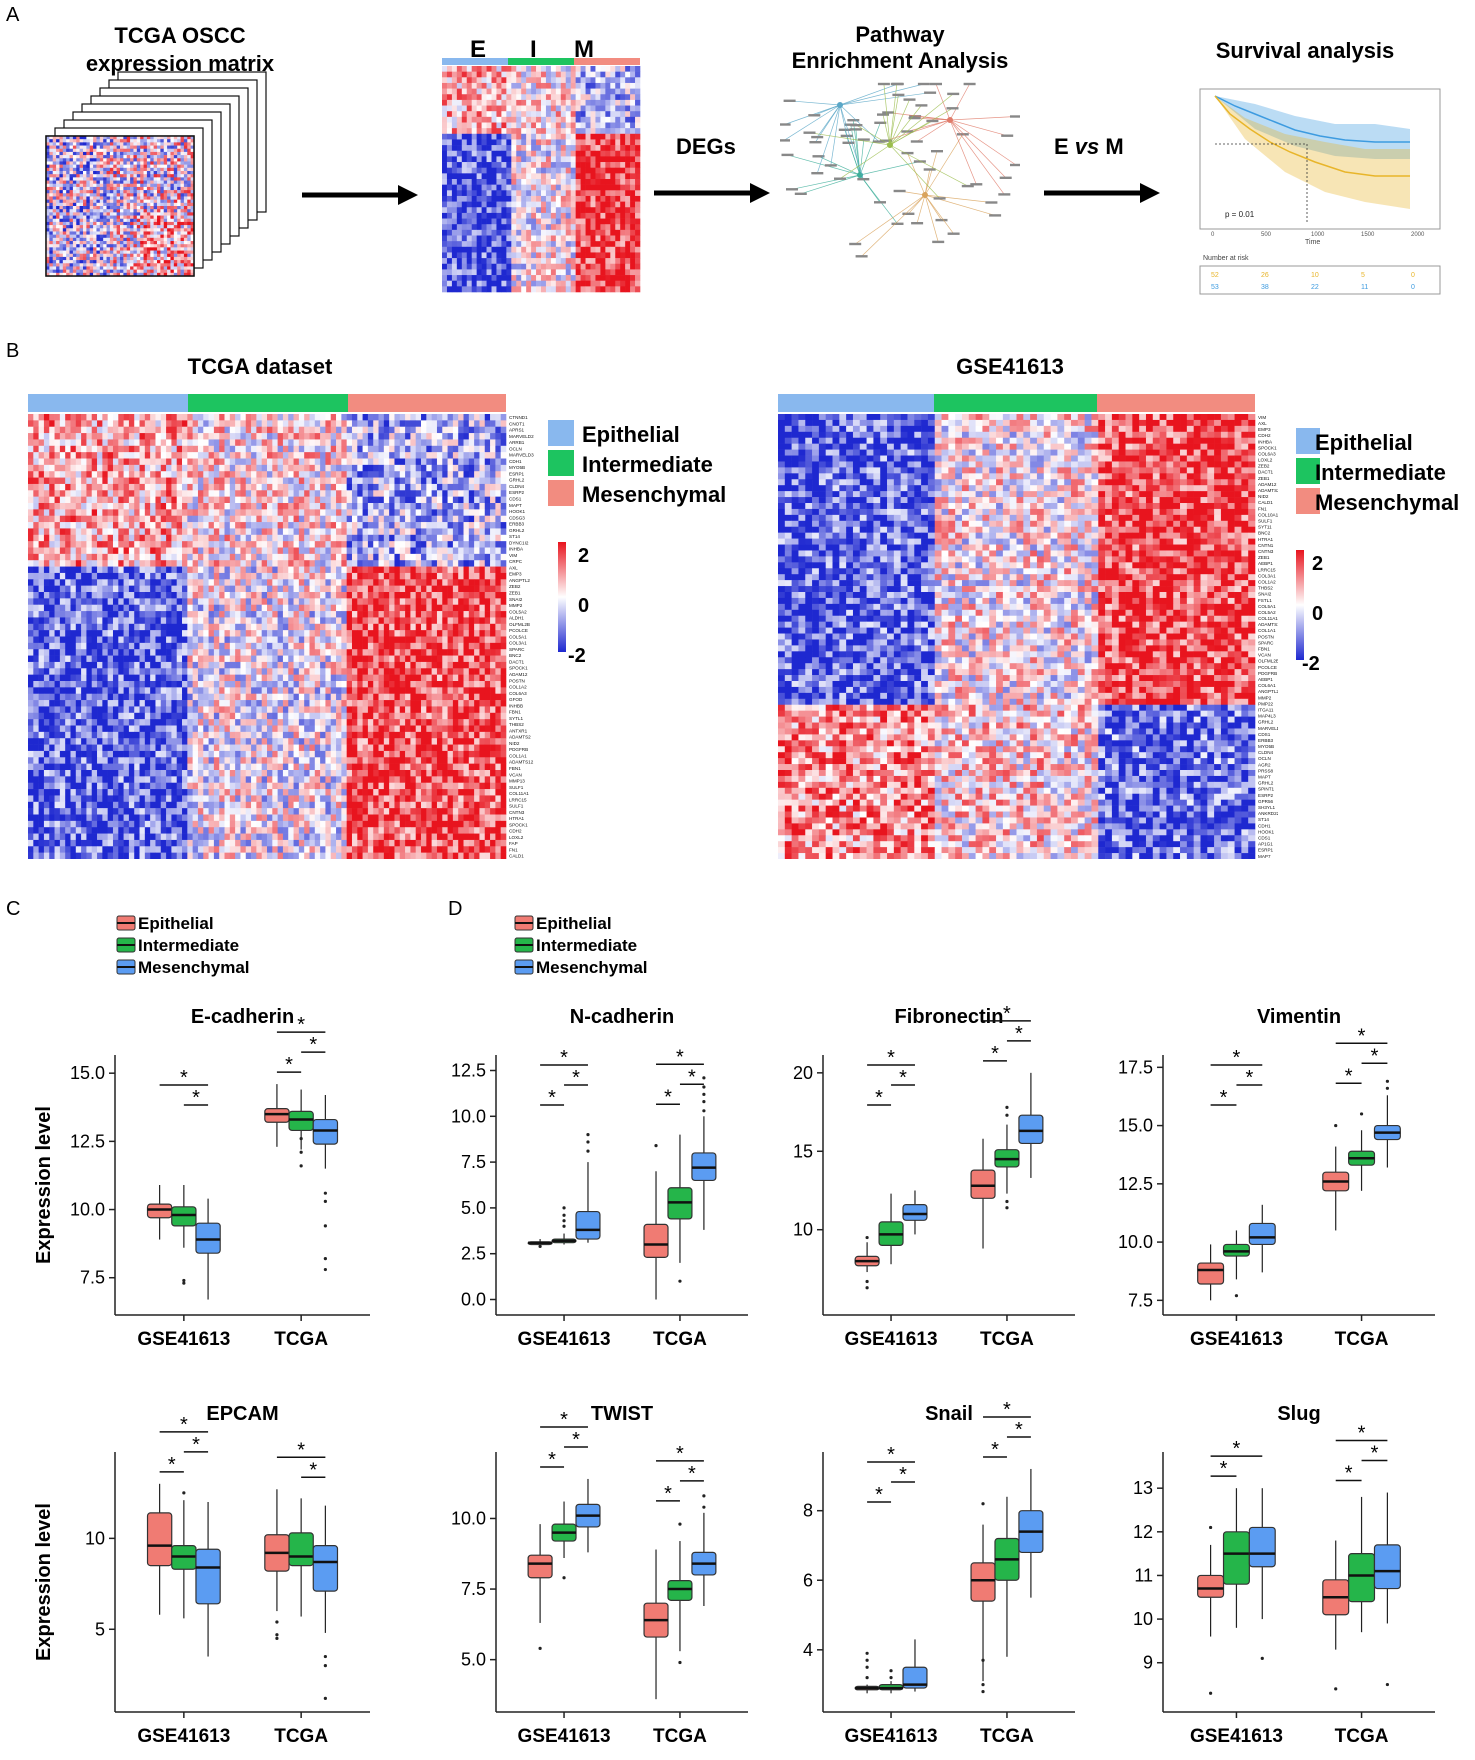 This screenshot has width=1475, height=1760. Describe the element at coordinates (962, 134) in the screenshot. I see `network-node` at that location.